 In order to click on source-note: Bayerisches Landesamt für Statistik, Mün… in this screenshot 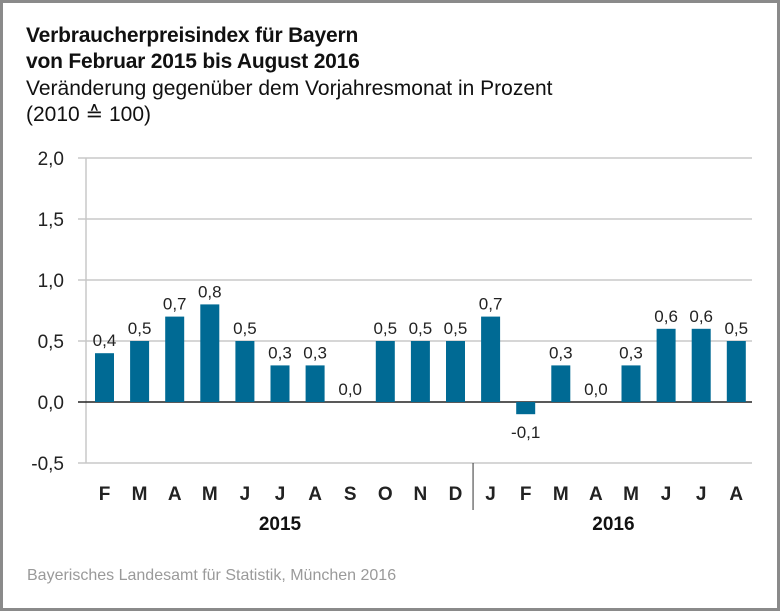, I will do `click(212, 575)`.